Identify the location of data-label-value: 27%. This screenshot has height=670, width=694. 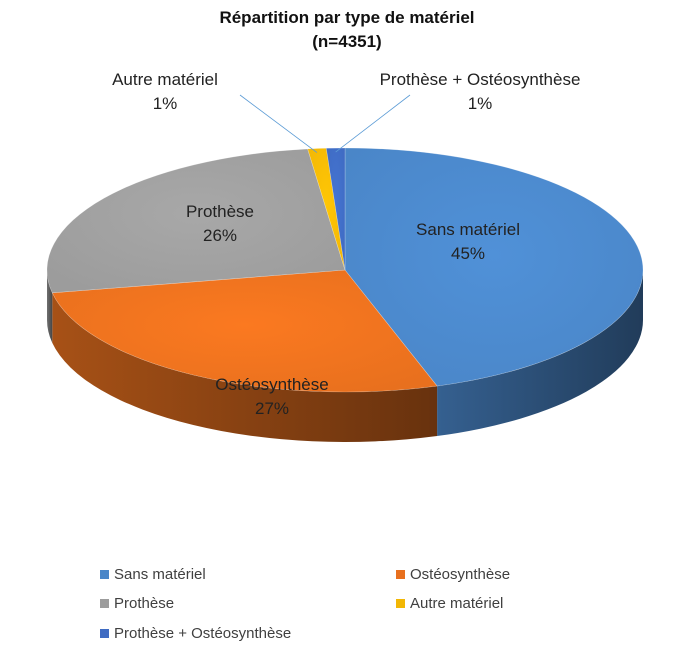
(272, 408).